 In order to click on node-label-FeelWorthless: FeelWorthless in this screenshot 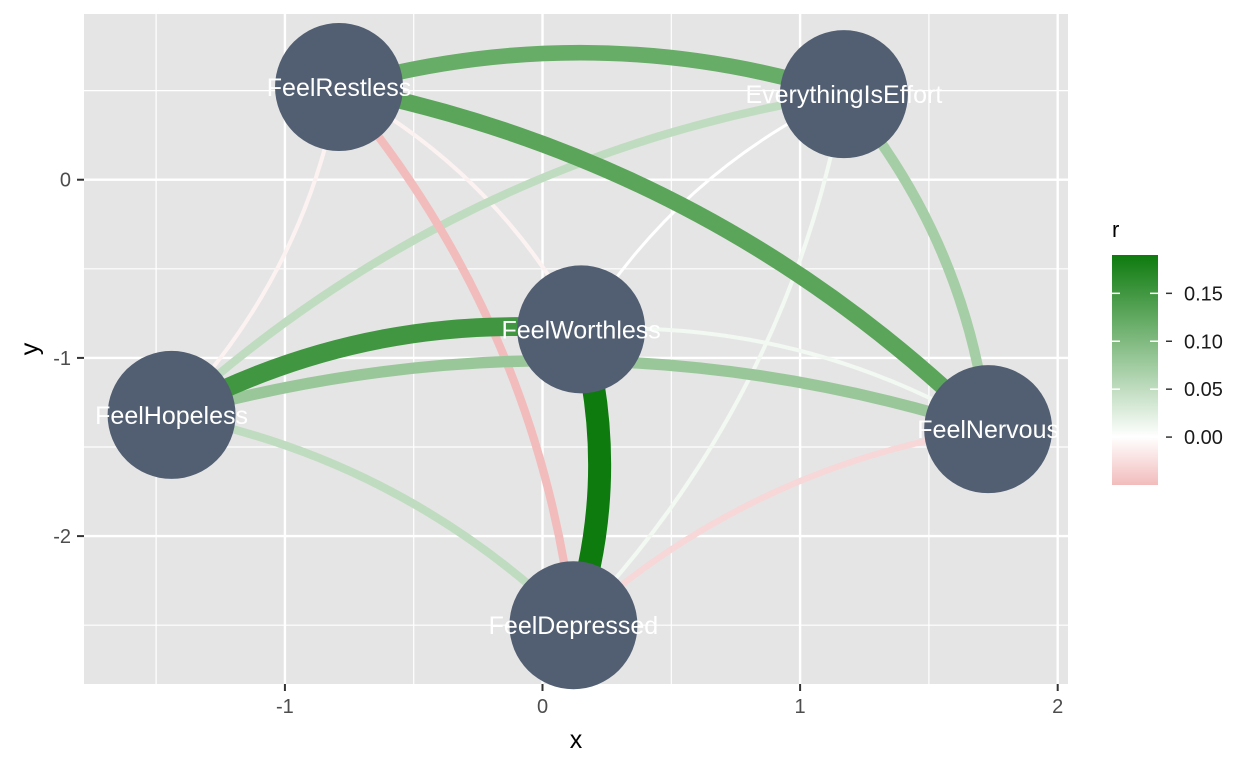, I will do `click(580, 330)`.